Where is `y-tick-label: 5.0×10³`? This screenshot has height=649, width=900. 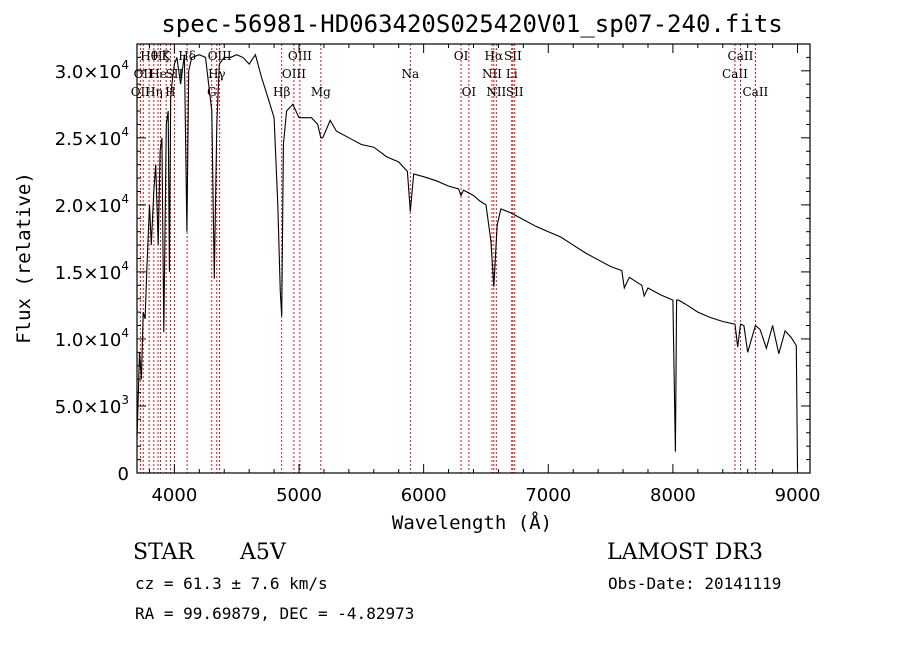
y-tick-label: 5.0×10³ is located at coordinates (92, 405).